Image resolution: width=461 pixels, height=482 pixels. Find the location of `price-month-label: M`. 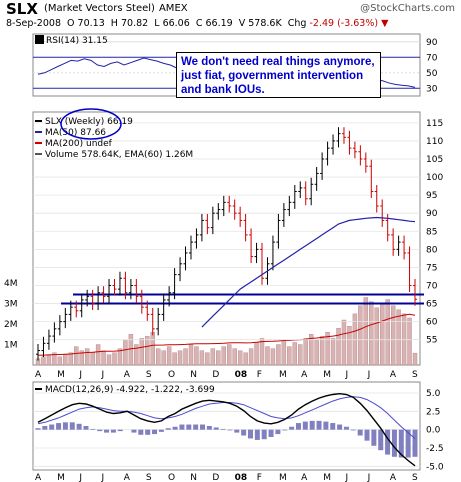

price-month-label: M is located at coordinates (327, 375).